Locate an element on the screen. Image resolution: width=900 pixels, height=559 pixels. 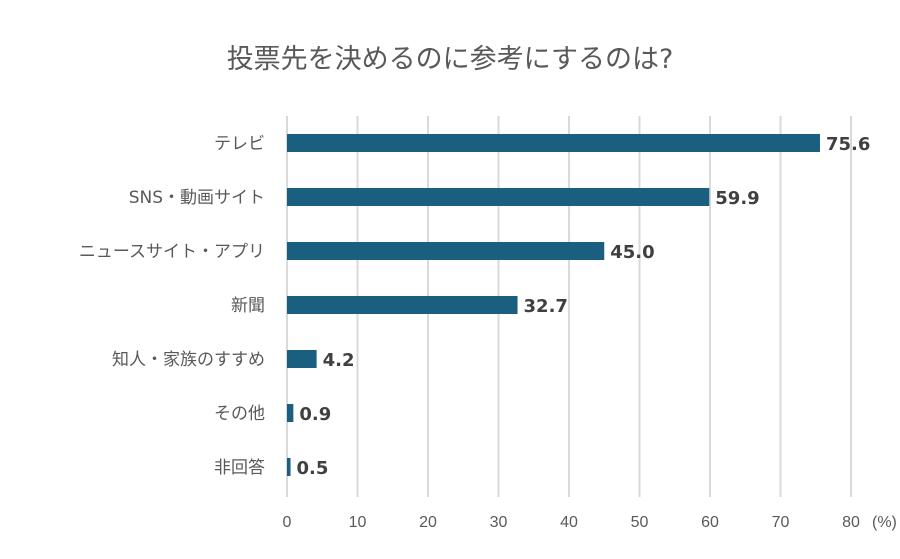
data-label: 4.2 is located at coordinates (339, 360).